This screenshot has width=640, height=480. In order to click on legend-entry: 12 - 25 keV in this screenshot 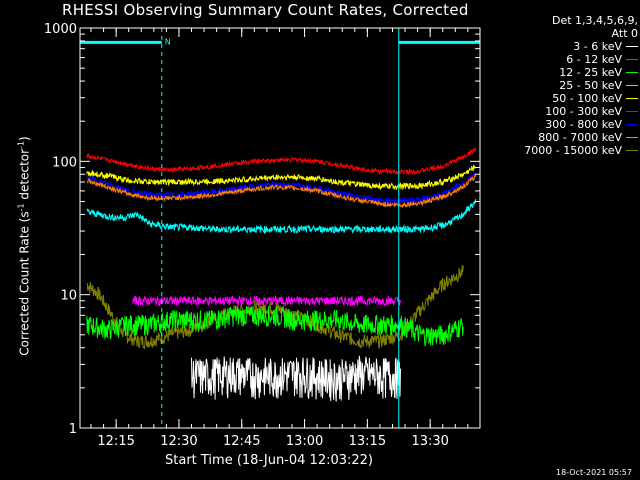, I will do `click(560, 72)`.